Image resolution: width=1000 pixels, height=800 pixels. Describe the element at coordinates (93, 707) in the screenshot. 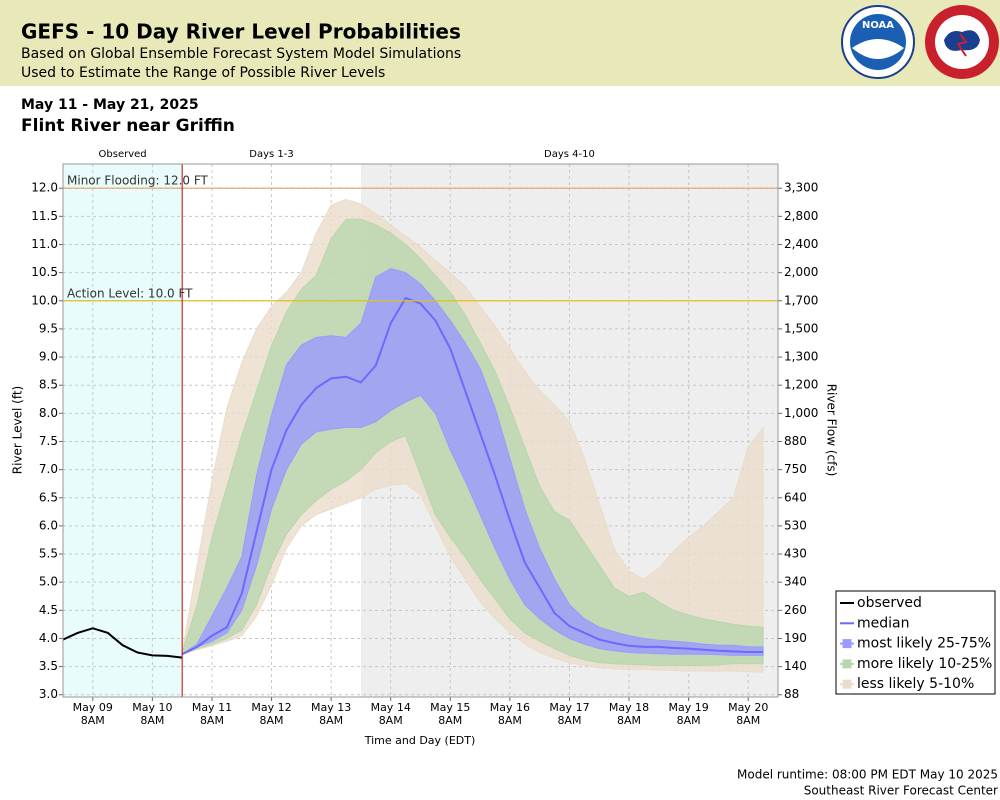

I see `x-tick-label: May 09` at that location.